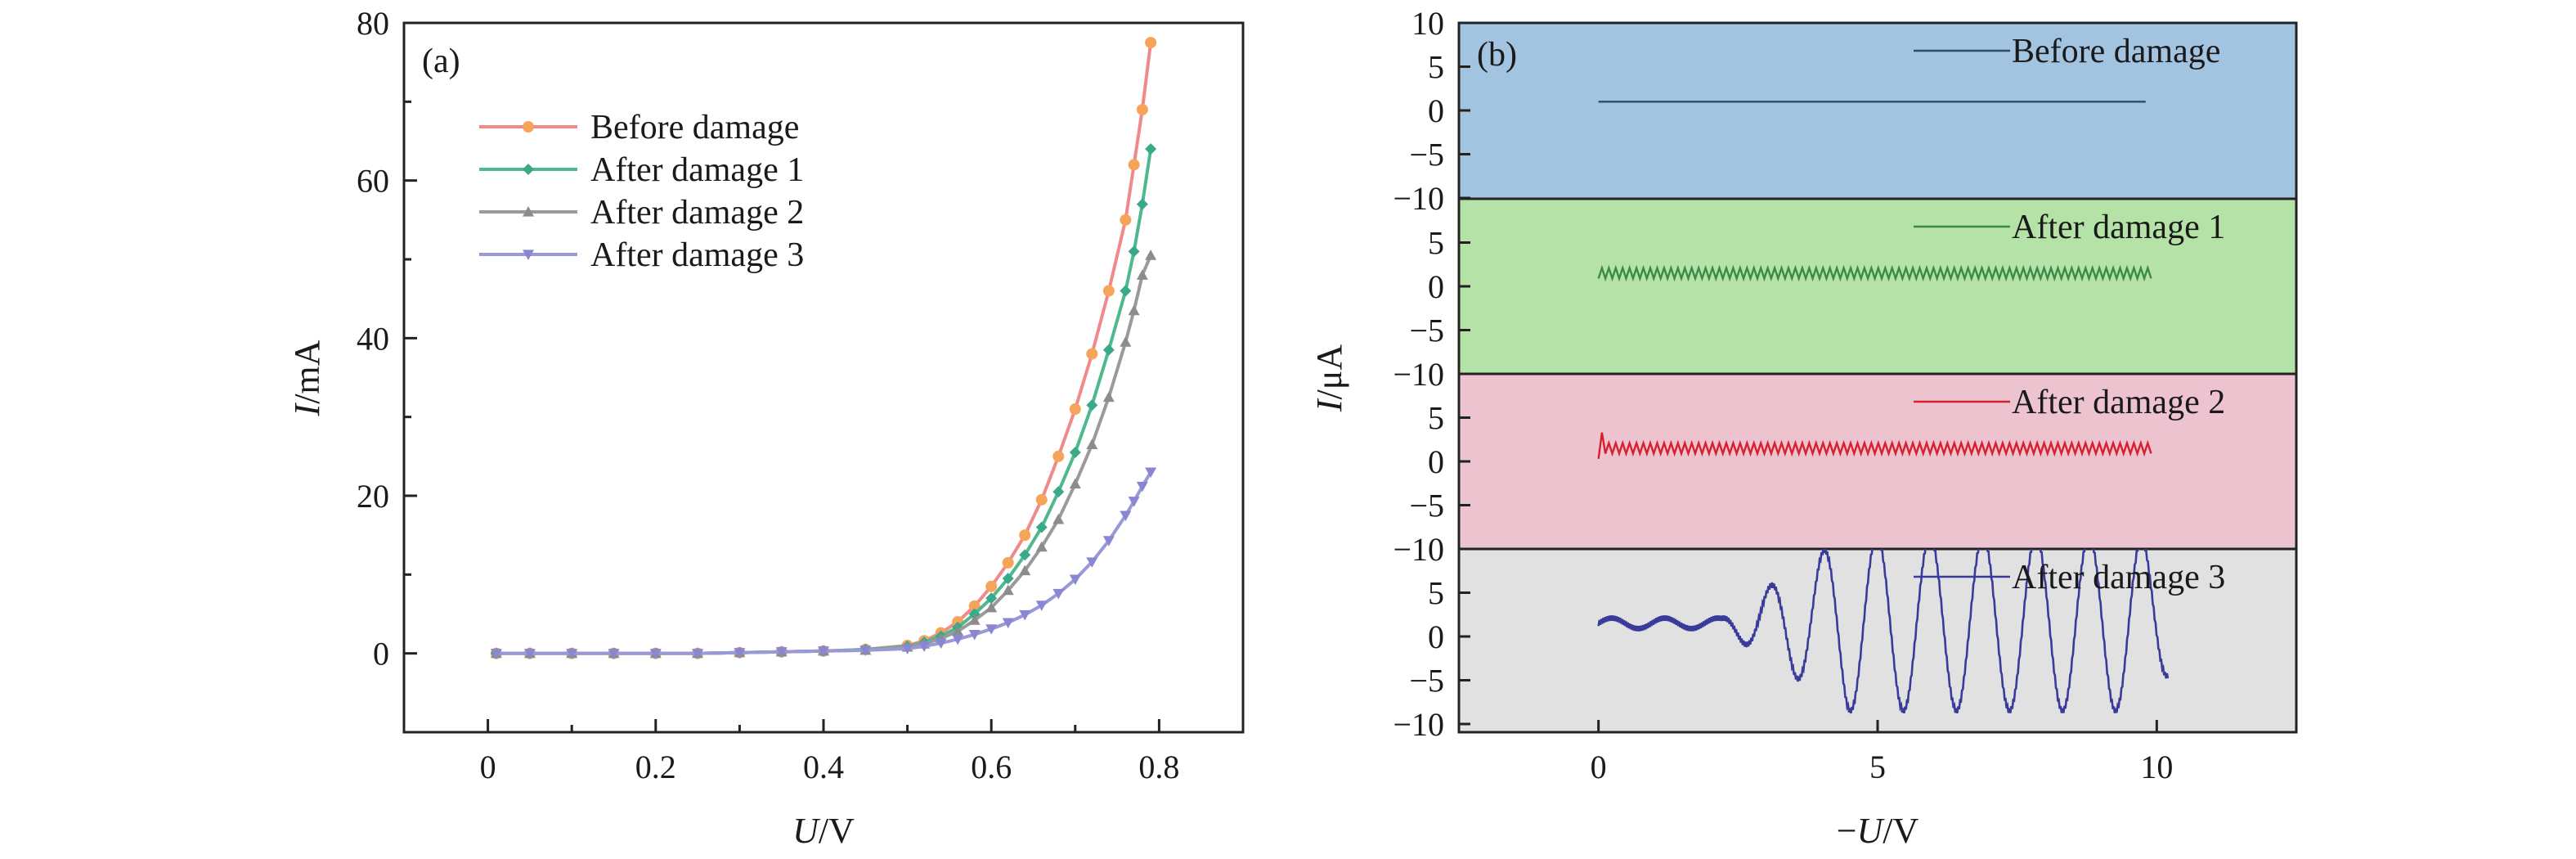  I want to click on panel-b-tag: (b), so click(1497, 55).